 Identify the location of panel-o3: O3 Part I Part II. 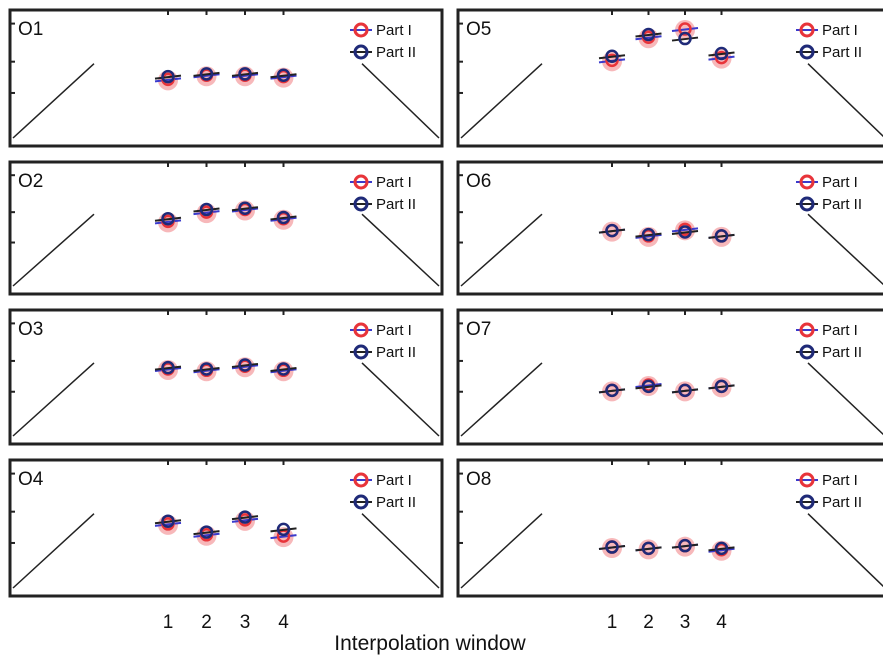
(226, 377).